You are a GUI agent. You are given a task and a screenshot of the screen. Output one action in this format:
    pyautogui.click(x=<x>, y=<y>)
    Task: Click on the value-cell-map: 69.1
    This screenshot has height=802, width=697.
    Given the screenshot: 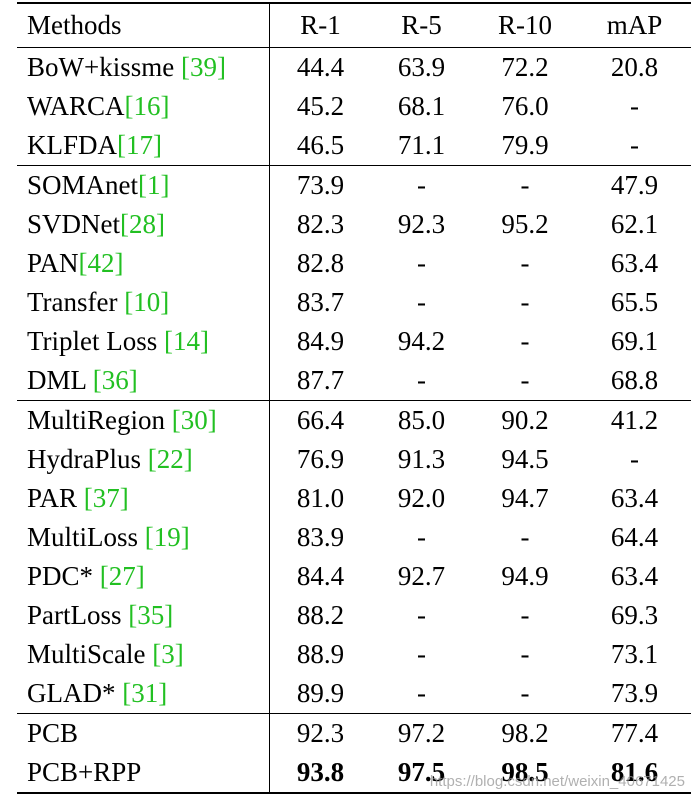 What is the action you would take?
    pyautogui.click(x=634, y=341)
    